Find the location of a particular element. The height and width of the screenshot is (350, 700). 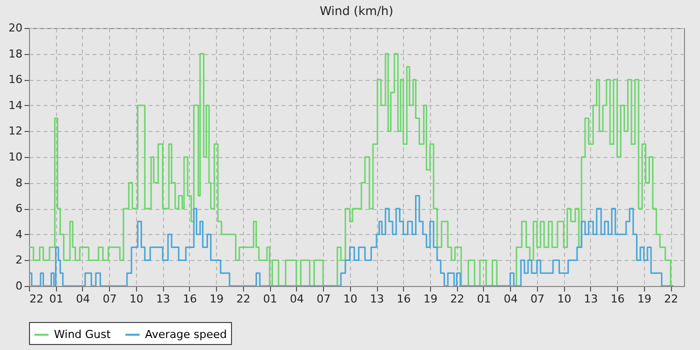

y-tick-label: 0 is located at coordinates (19, 286).